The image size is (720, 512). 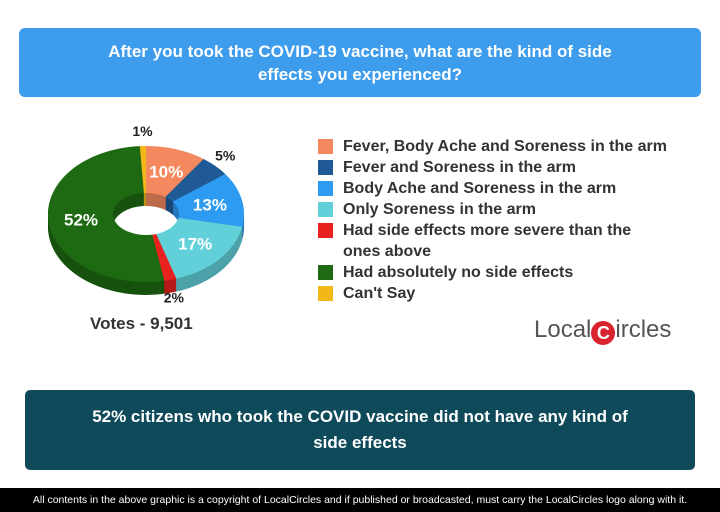 I want to click on legend-item: Had absolutely no side effects, so click(x=508, y=272).